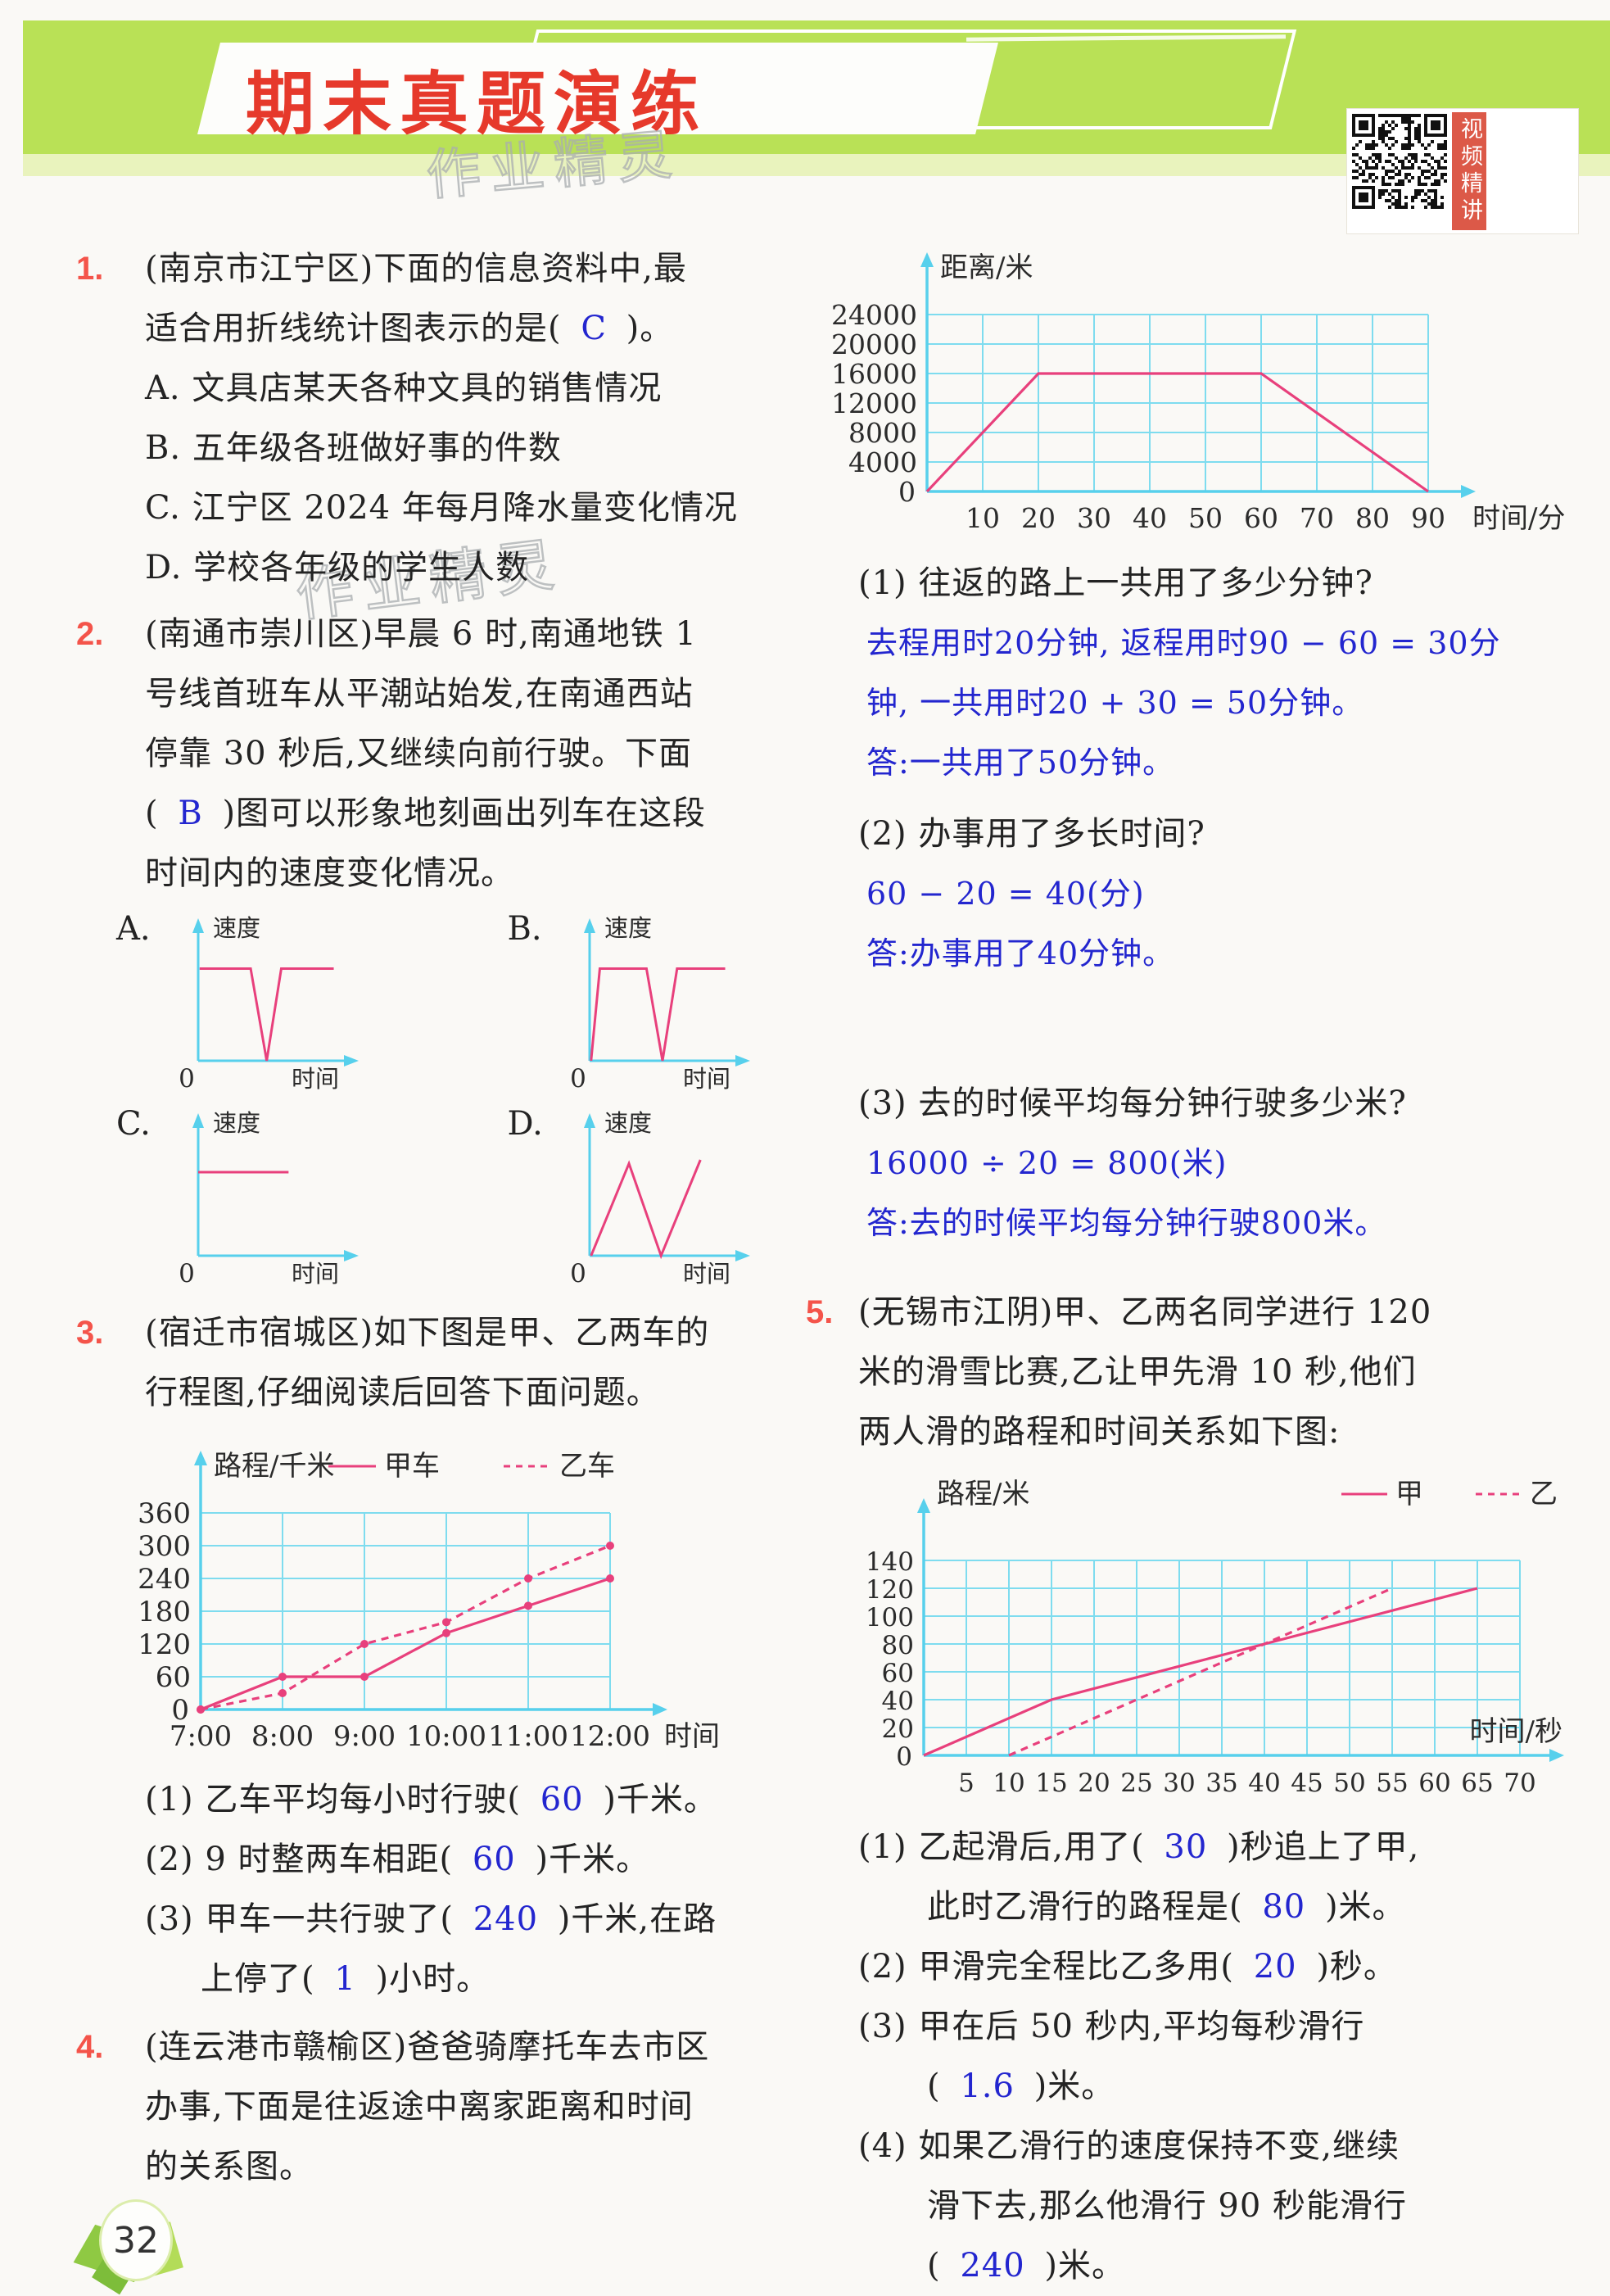  What do you see at coordinates (1351, 1967) in the screenshot?
I see `q5-sub2-text: )秒。` at bounding box center [1351, 1967].